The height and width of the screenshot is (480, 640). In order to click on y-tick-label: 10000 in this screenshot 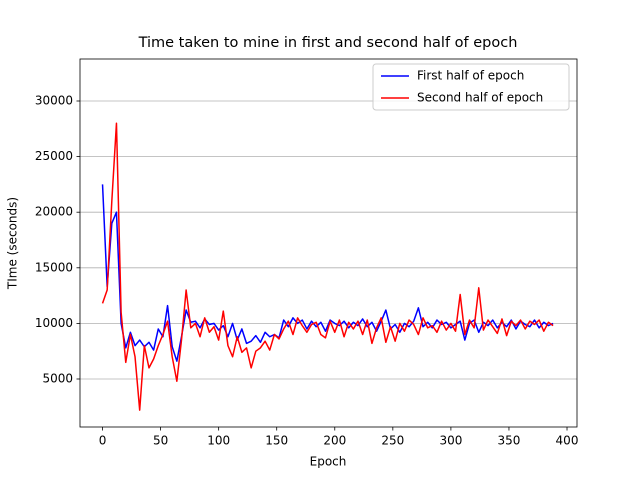, I will do `click(54, 323)`.